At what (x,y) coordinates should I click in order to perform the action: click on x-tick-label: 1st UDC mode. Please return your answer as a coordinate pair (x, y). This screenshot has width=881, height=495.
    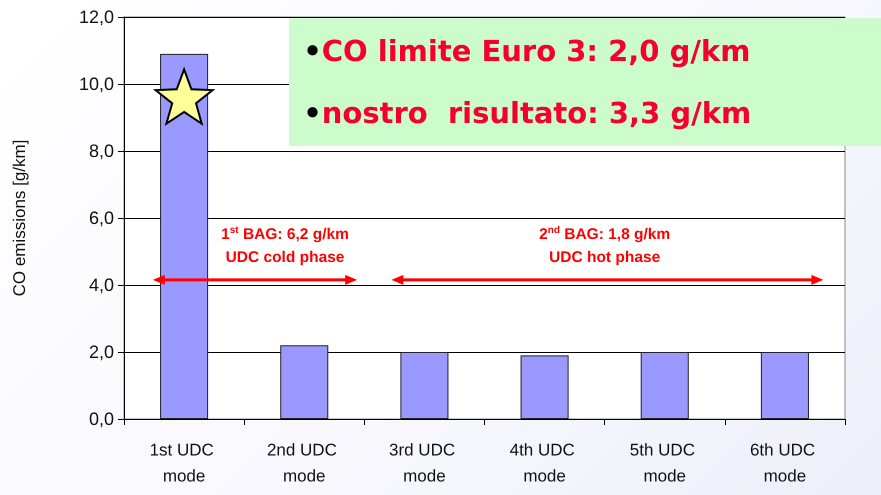
    Looking at the image, I should click on (184, 463).